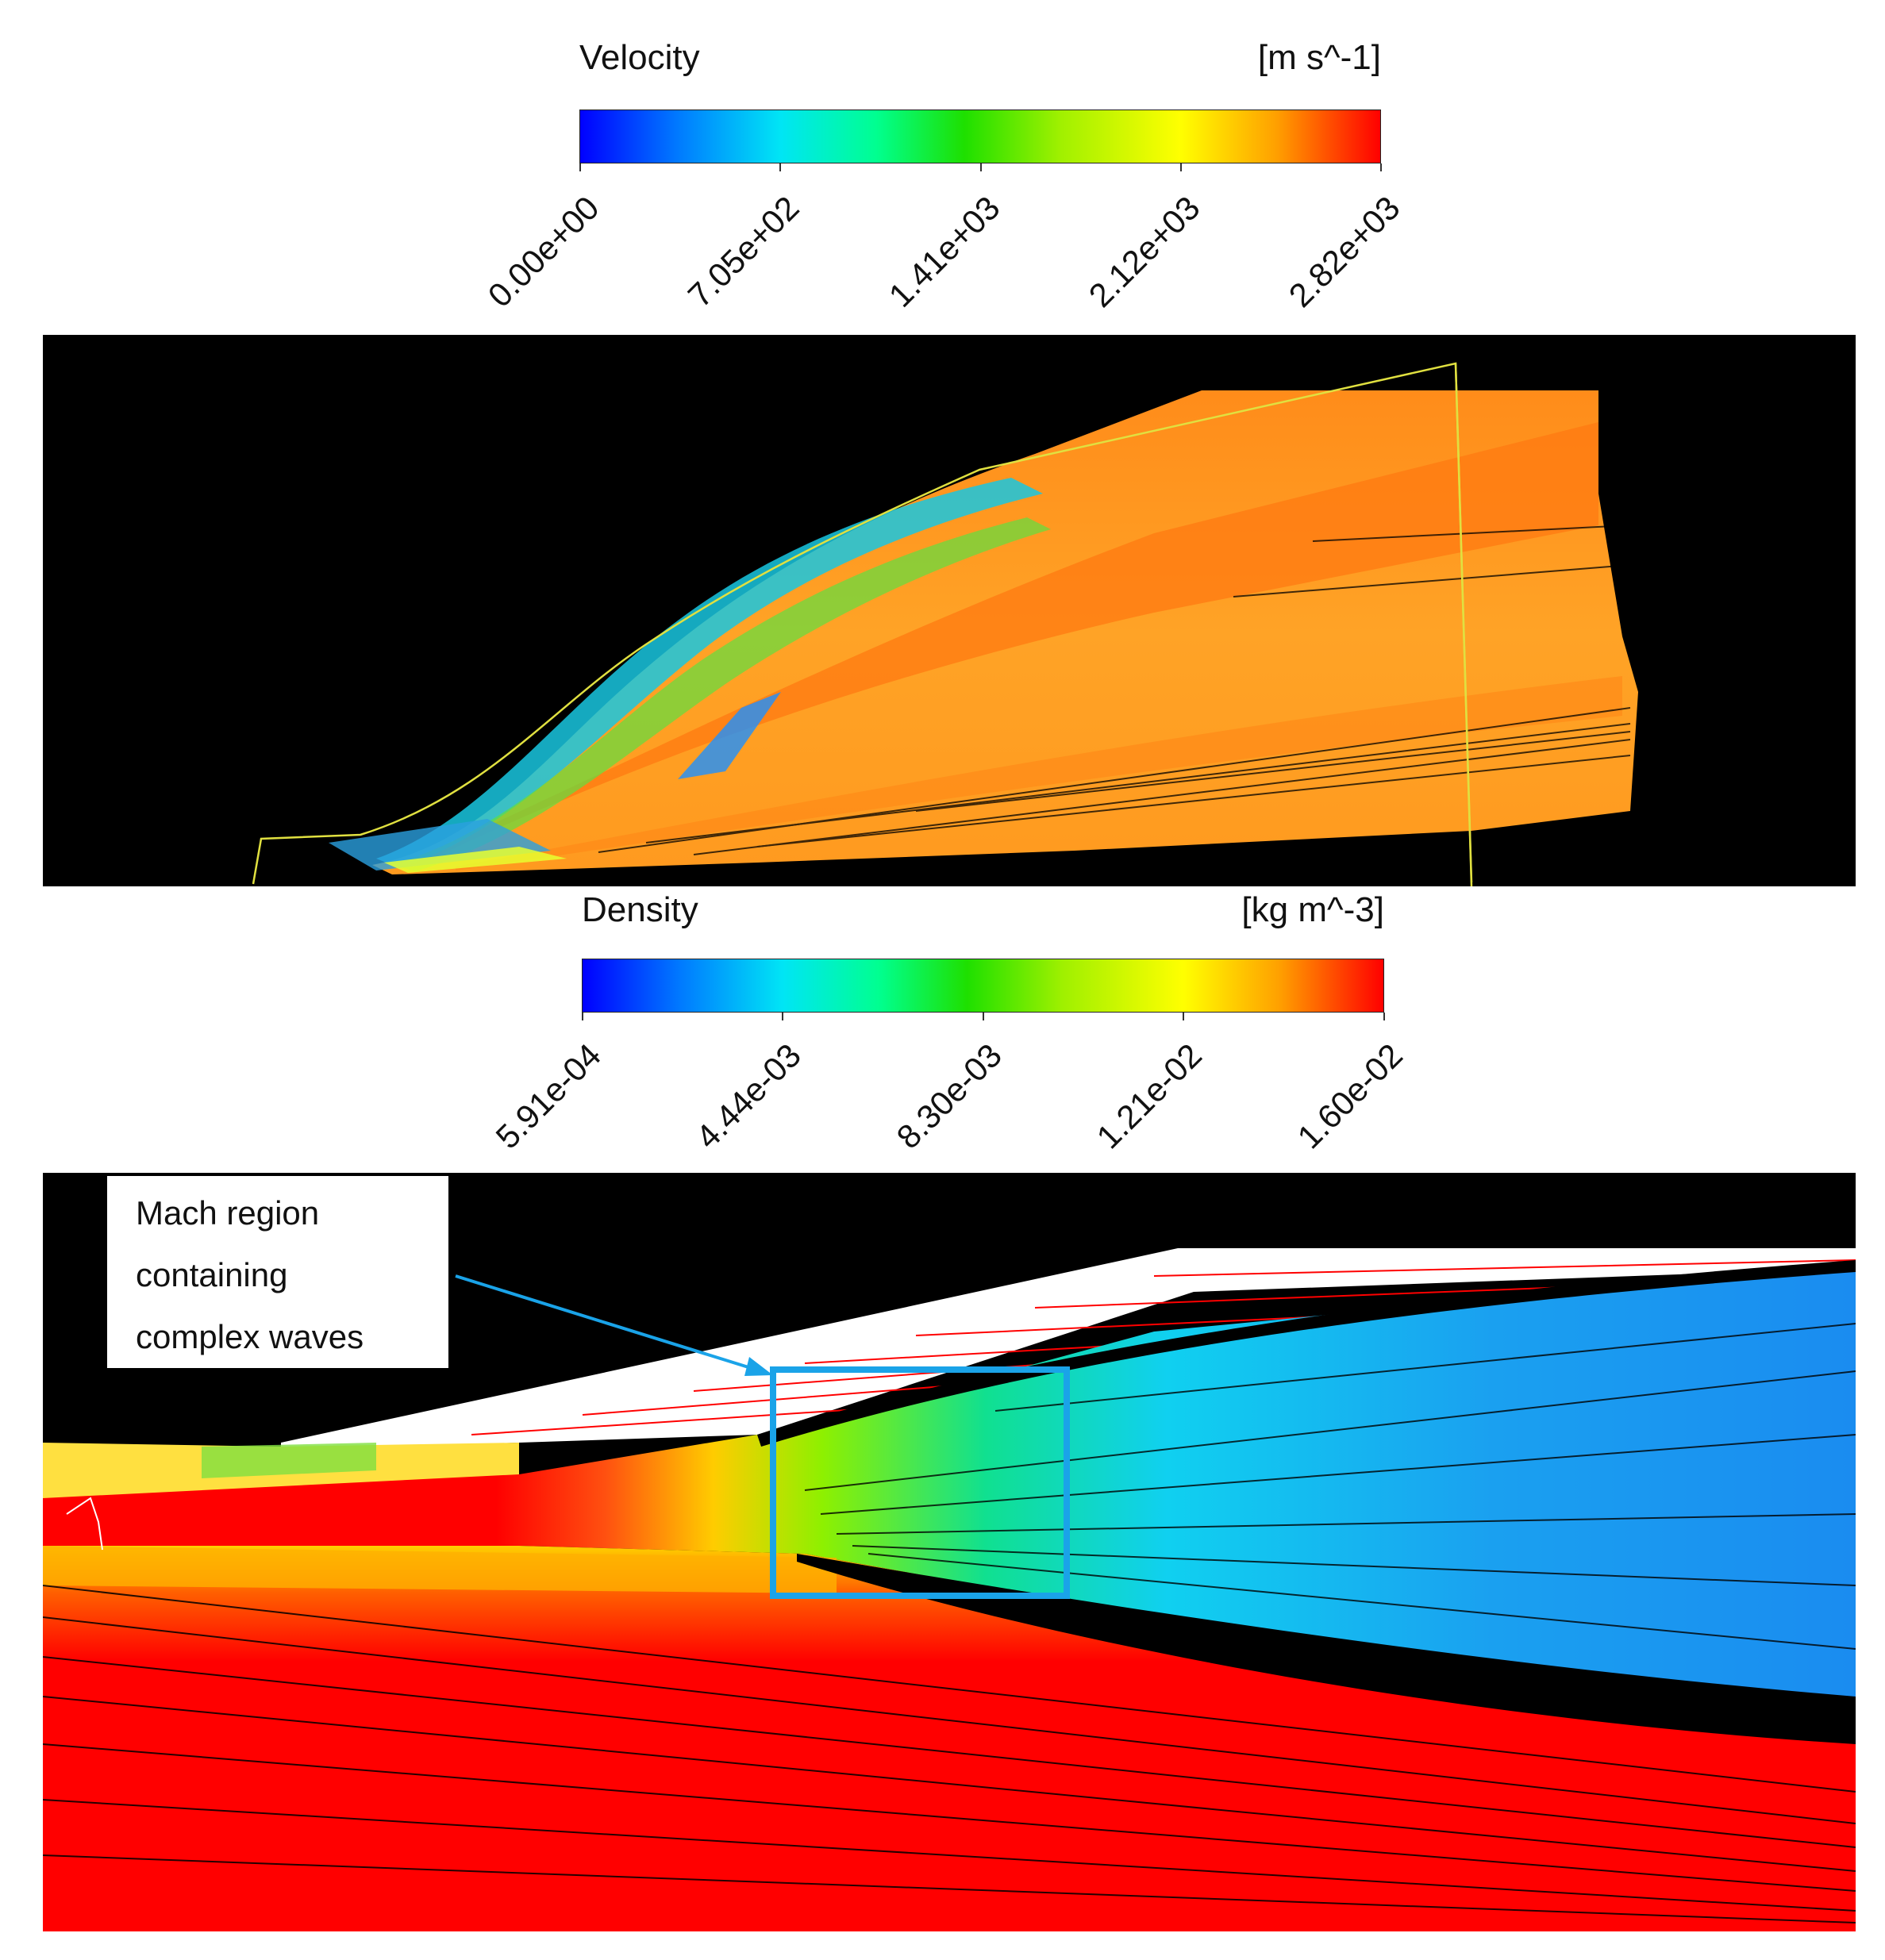 Image resolution: width=1885 pixels, height=1960 pixels. What do you see at coordinates (1312, 909) in the screenshot?
I see `density-legend-units: [kg m^-3]` at bounding box center [1312, 909].